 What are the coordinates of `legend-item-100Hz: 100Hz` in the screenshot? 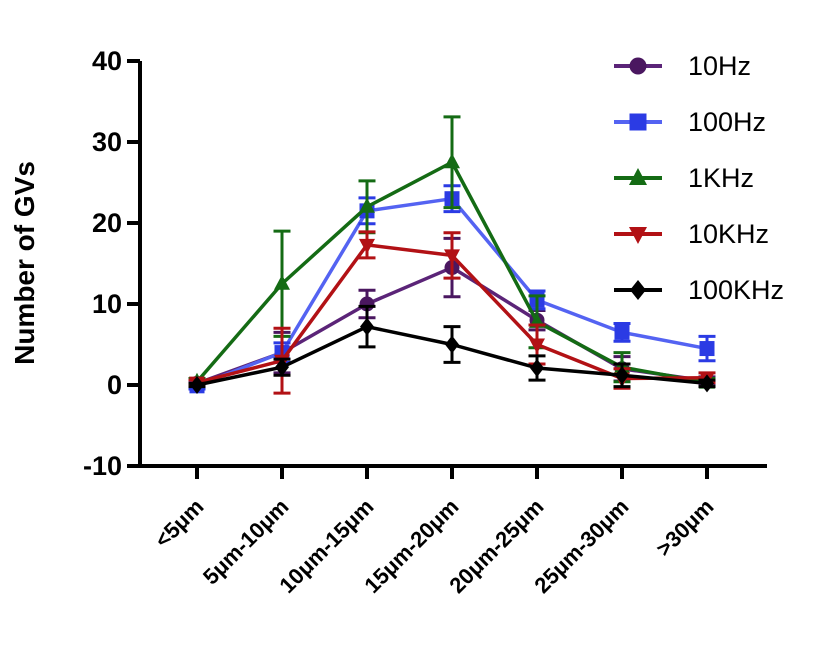 It's located at (690, 122).